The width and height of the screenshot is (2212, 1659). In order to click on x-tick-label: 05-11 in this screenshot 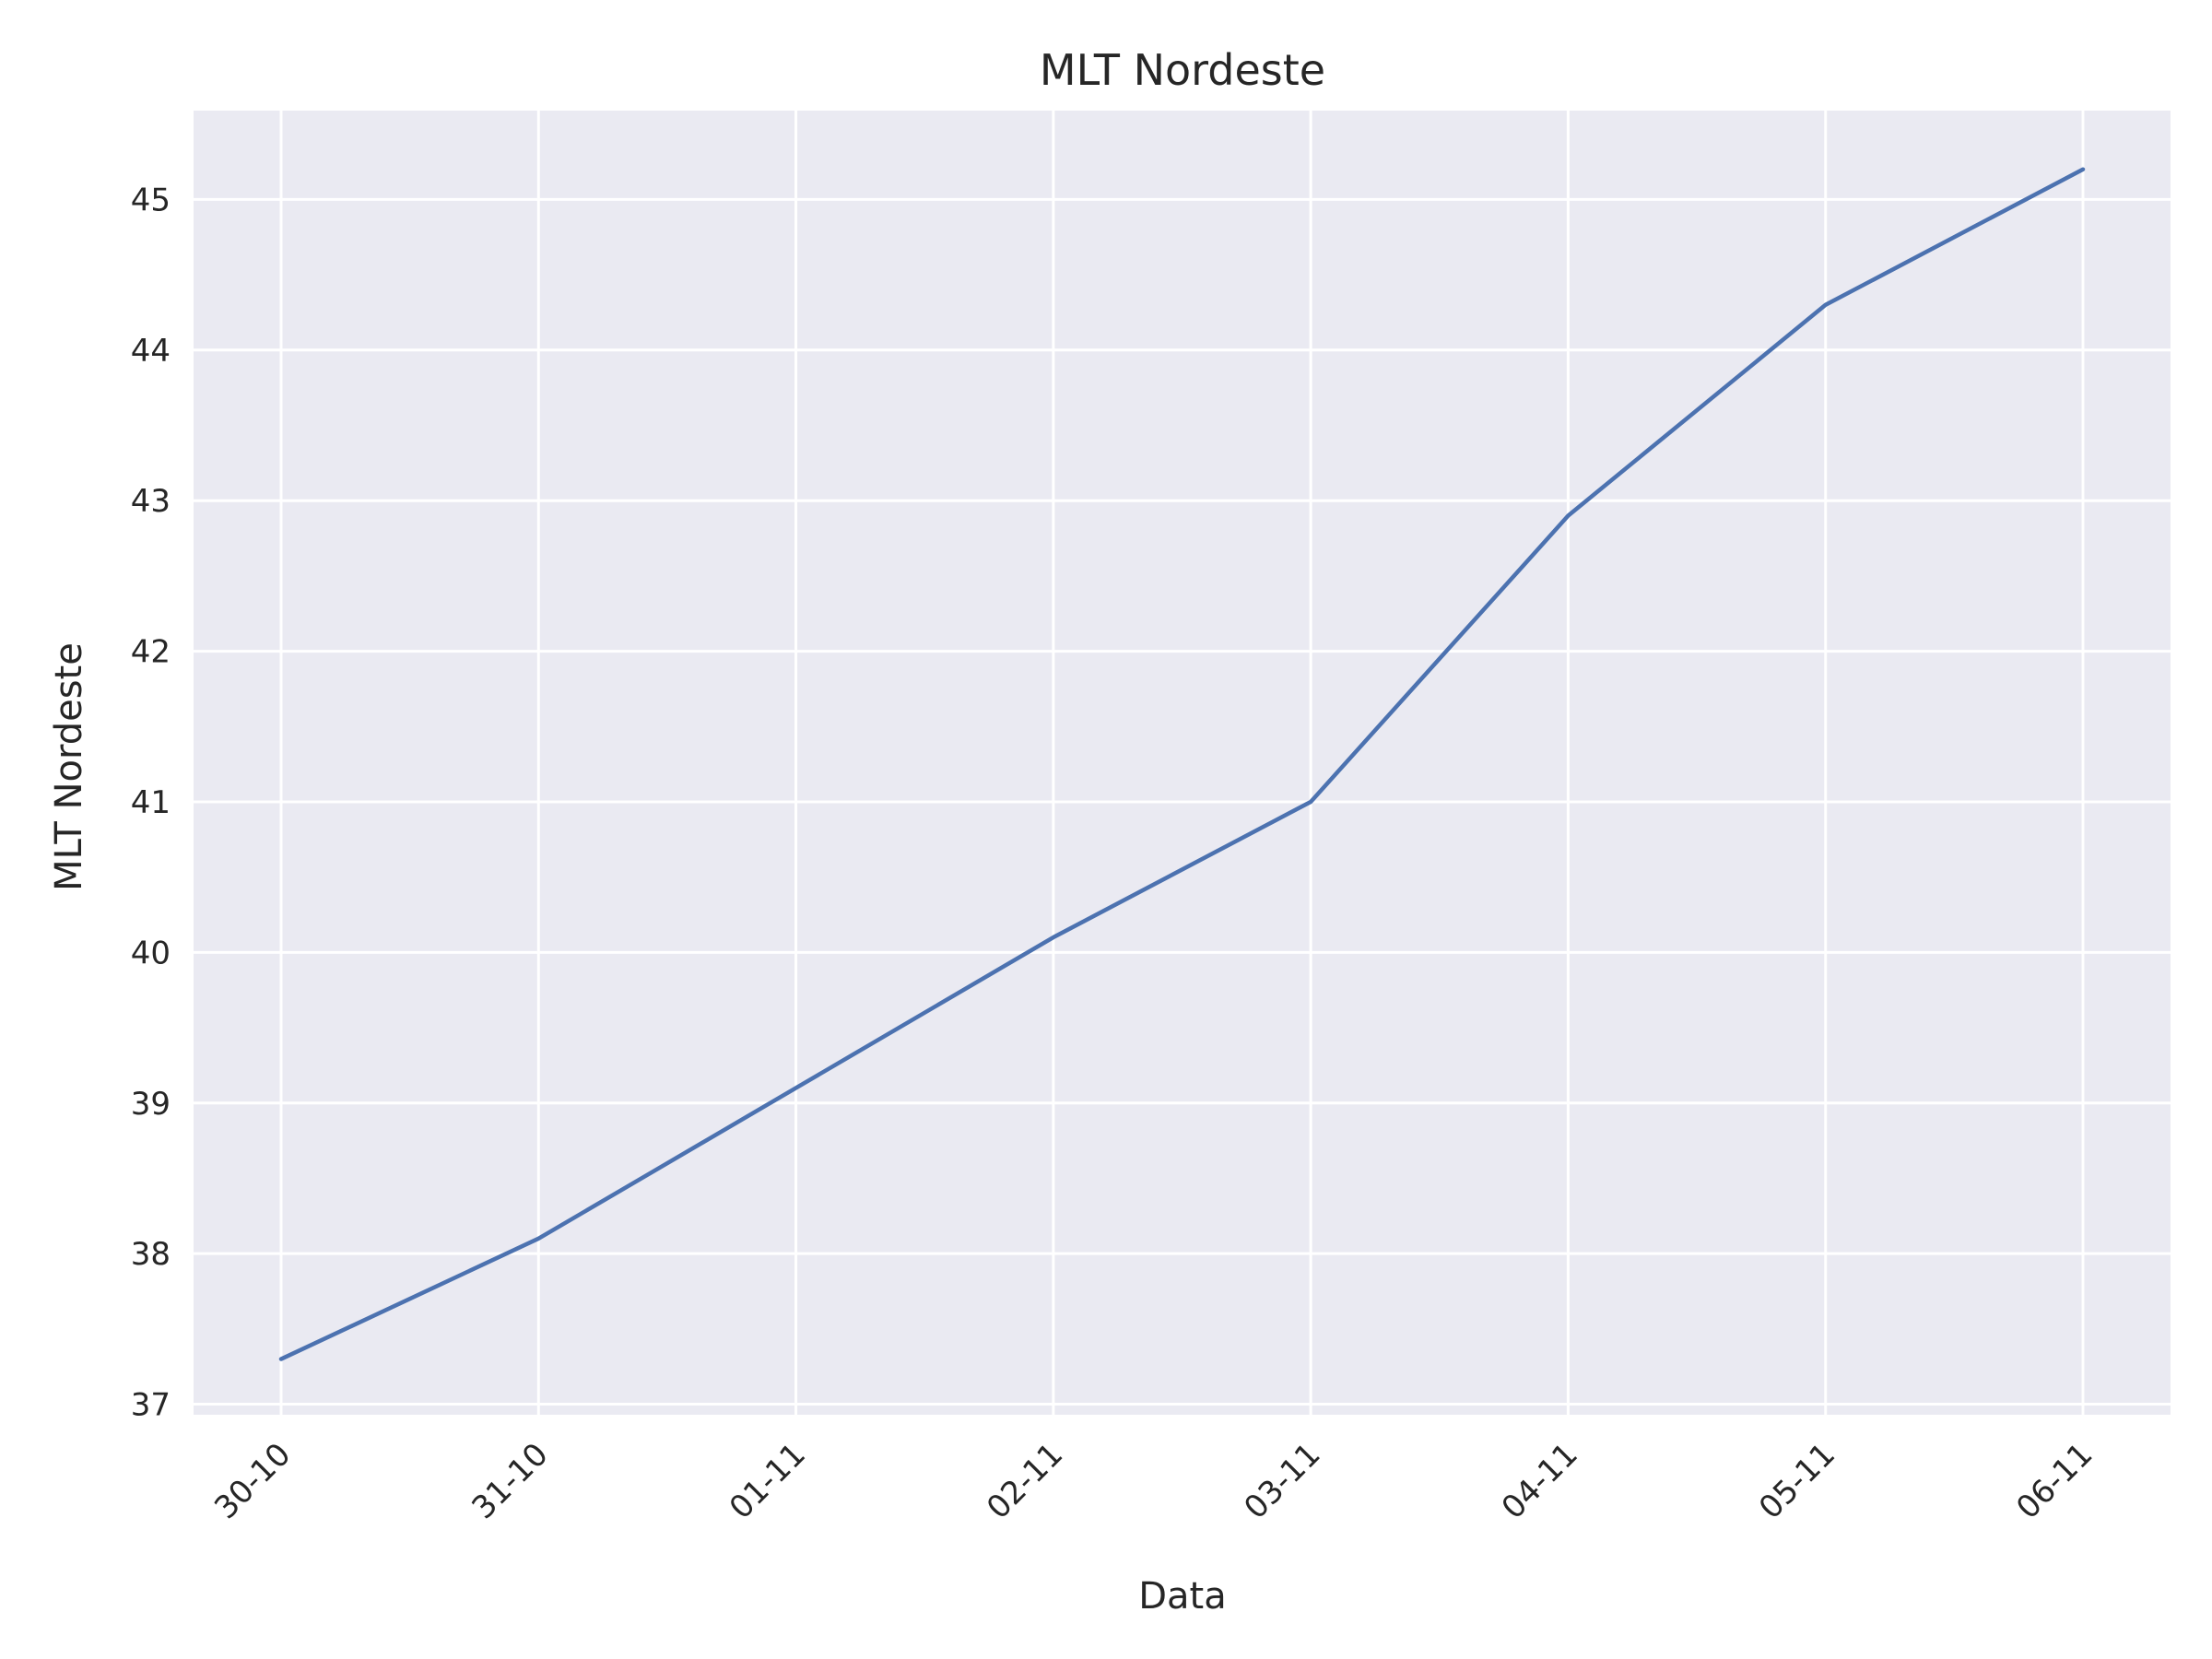, I will do `click(1797, 1481)`.